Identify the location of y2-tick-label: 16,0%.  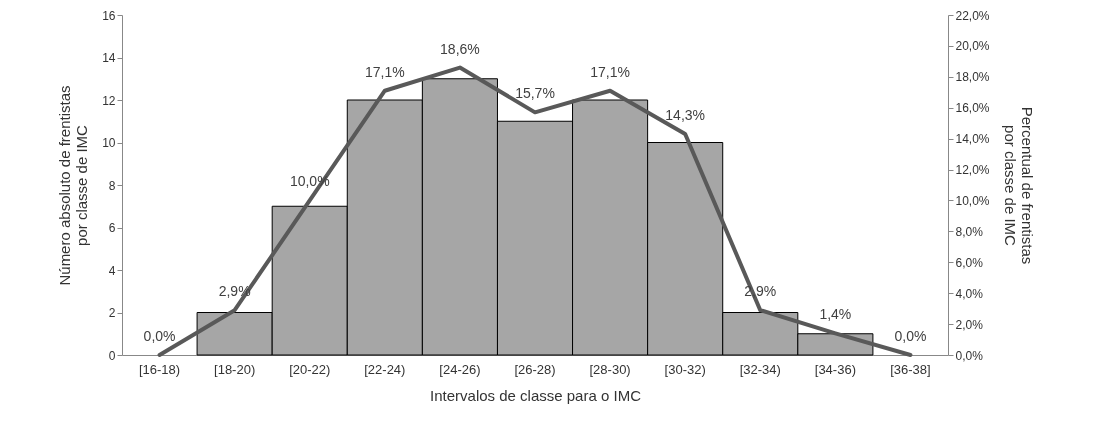
(972, 108).